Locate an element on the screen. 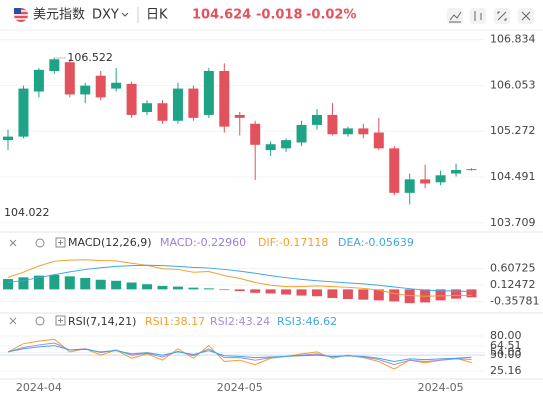  x-tick-label: 2024-04 is located at coordinates (39, 387).